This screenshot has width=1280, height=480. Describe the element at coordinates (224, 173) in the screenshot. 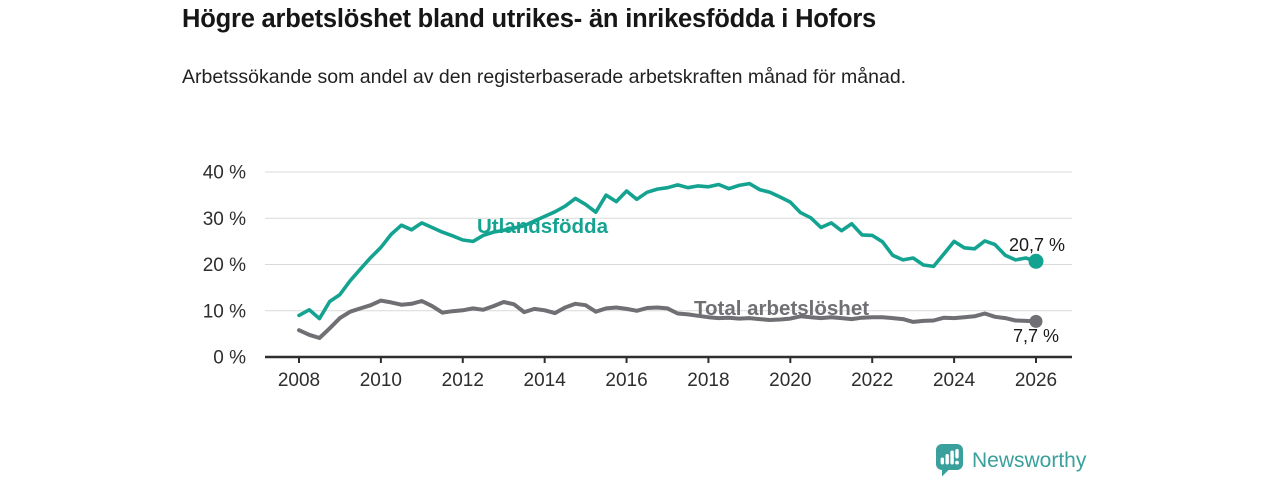

I see `y-axis-label: 40 %` at that location.